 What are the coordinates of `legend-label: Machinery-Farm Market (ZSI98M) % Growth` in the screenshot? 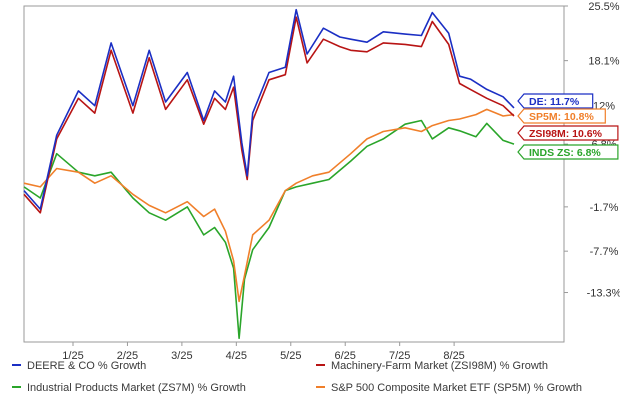 It's located at (439, 366).